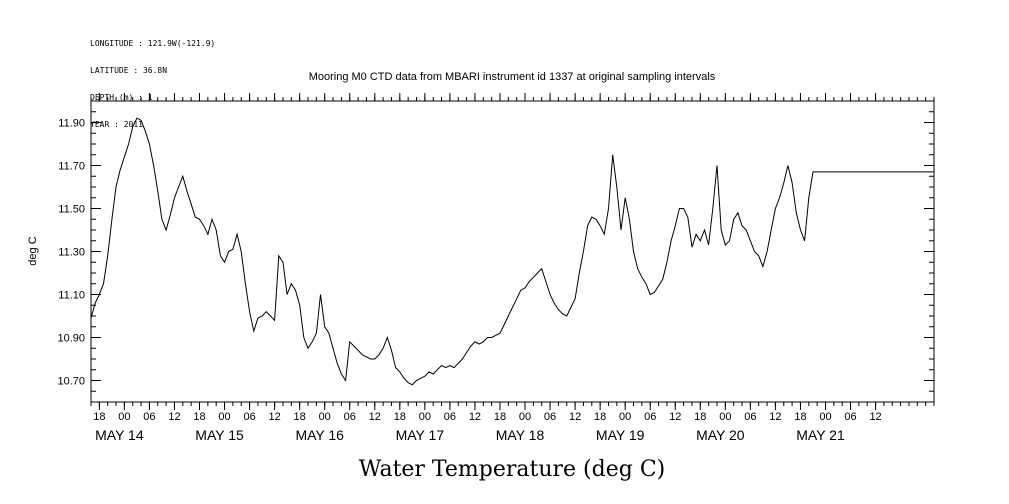  What do you see at coordinates (219, 435) in the screenshot?
I see `x-day-label: MAY 15` at bounding box center [219, 435].